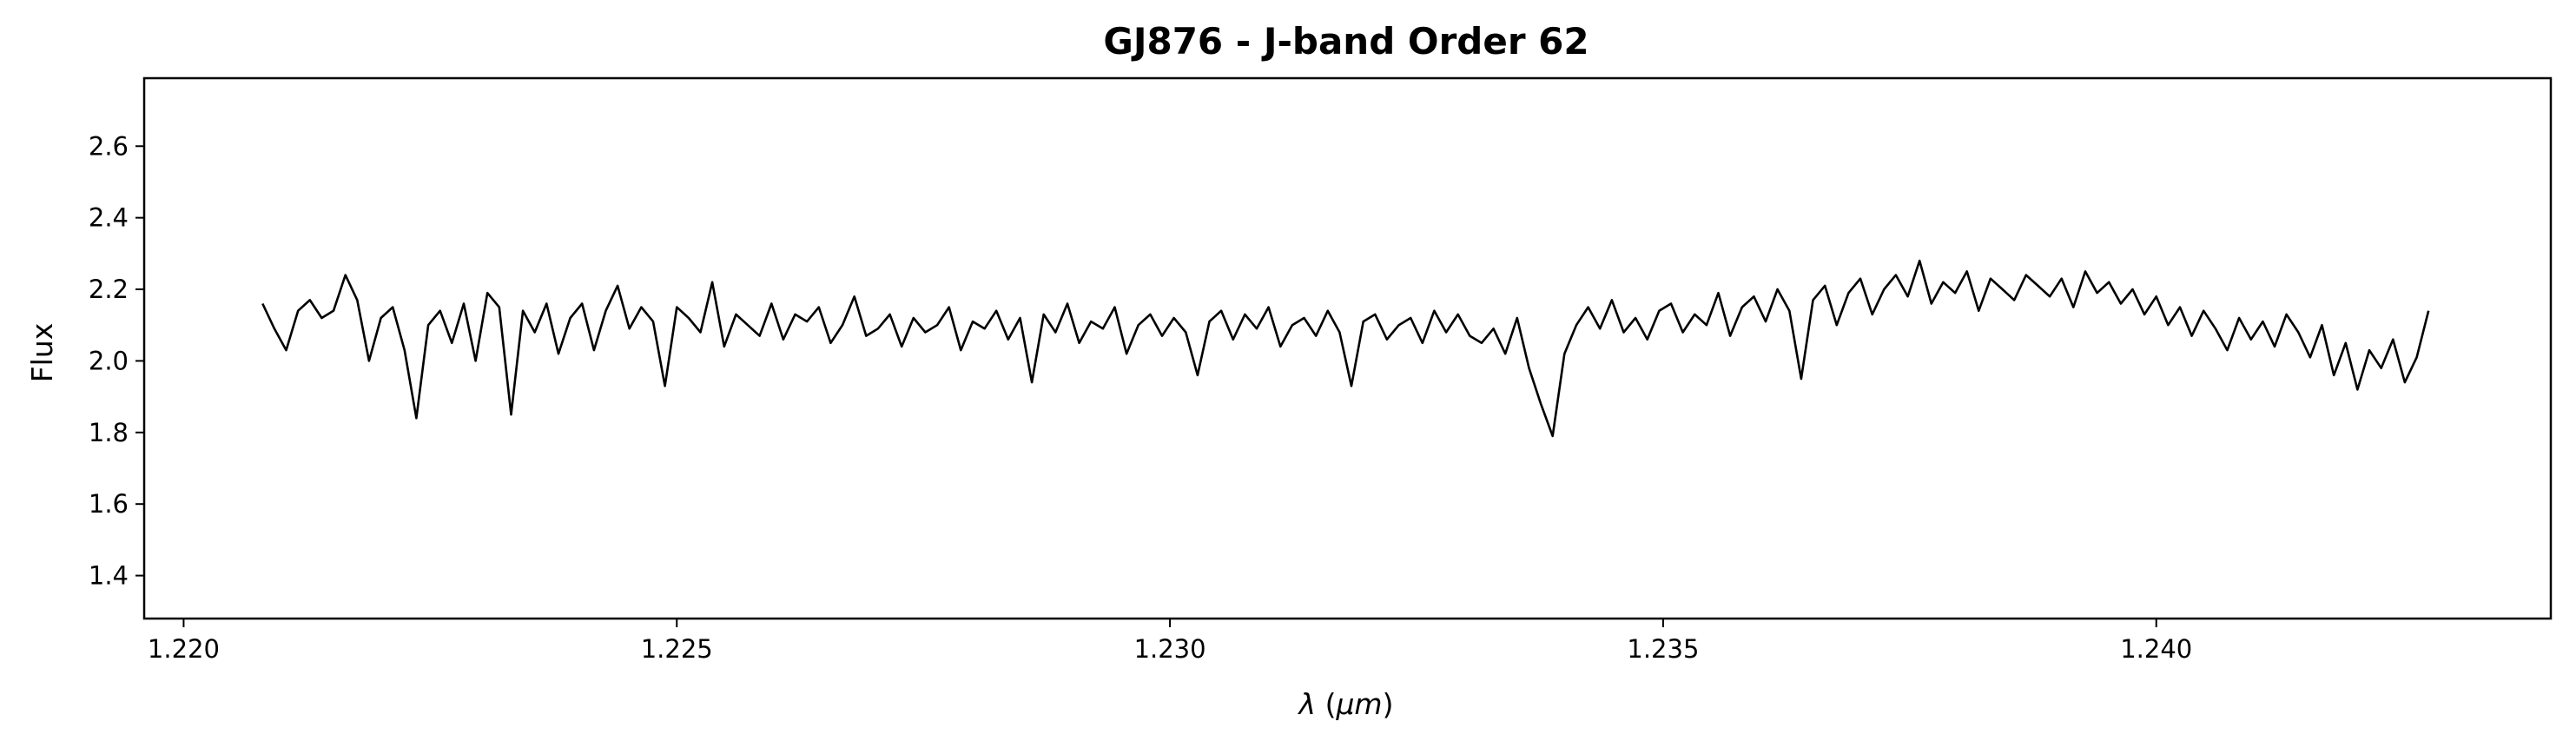  I want to click on y-axis-ticks: 1.4 1.6 1.8 2.0 2.2 2.4 2.6, so click(117, 361).